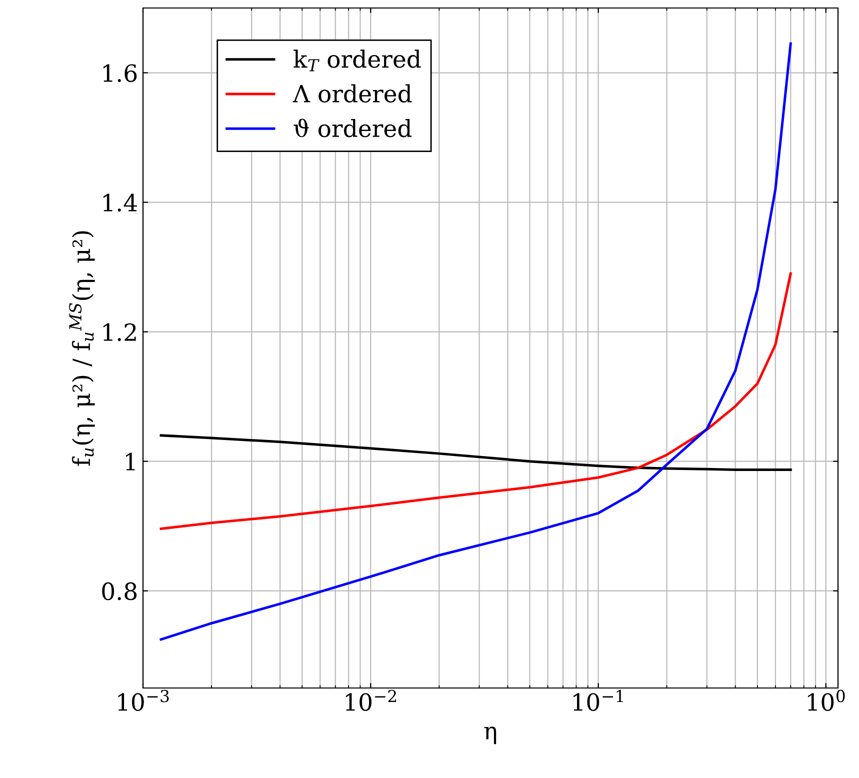 The image size is (859, 778). Describe the element at coordinates (130, 461) in the screenshot. I see `y-tick-label: 1` at that location.